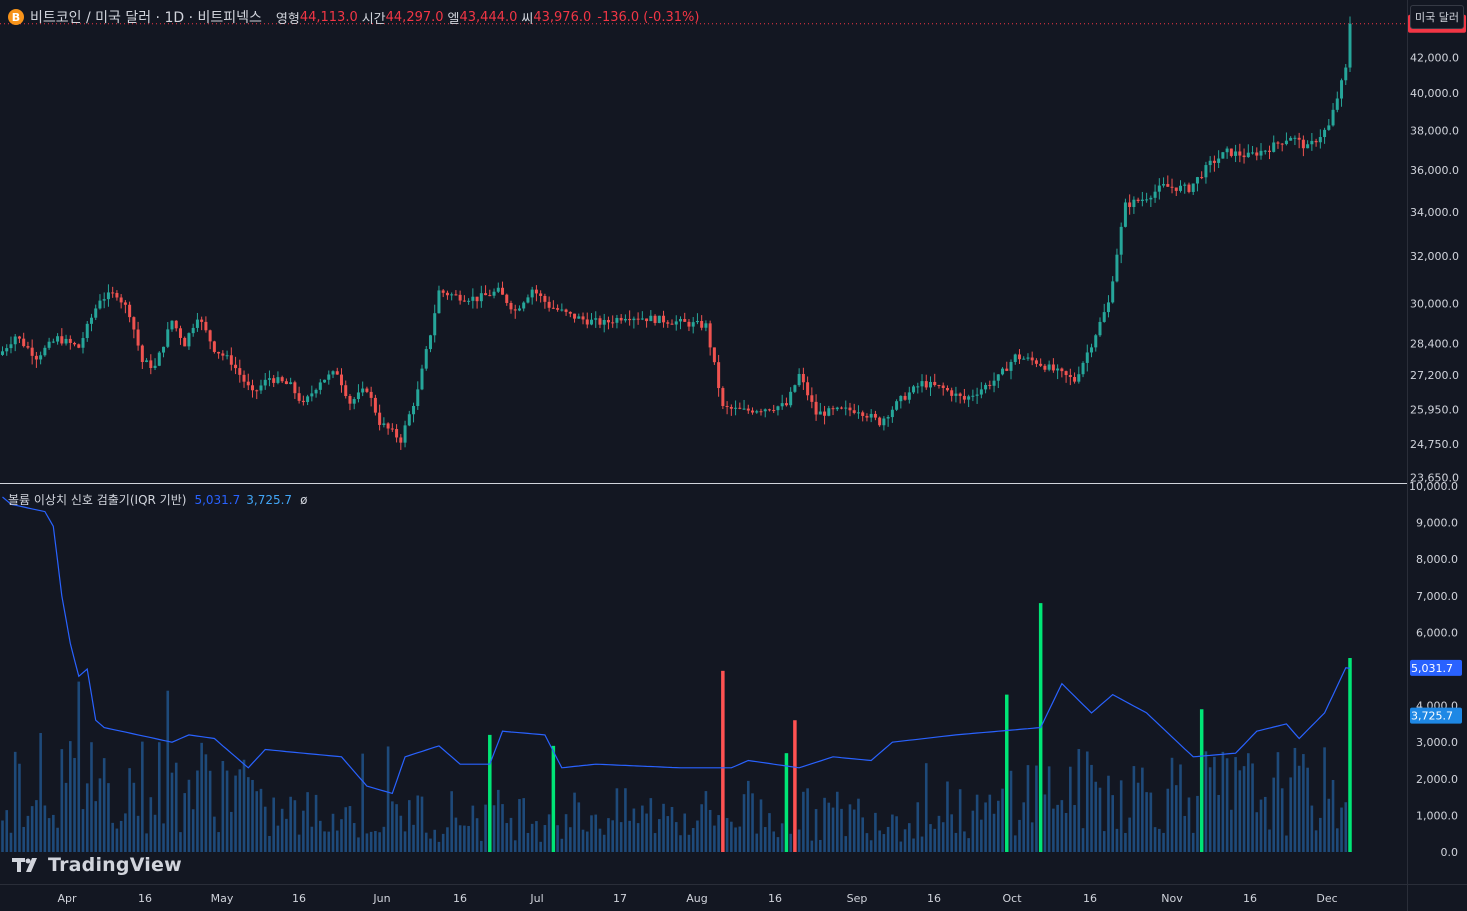 This screenshot has height=911, width=1467. I want to click on indicator-name: 볼륨 이상치 신호 검출기(IQR 기반), so click(97, 500).